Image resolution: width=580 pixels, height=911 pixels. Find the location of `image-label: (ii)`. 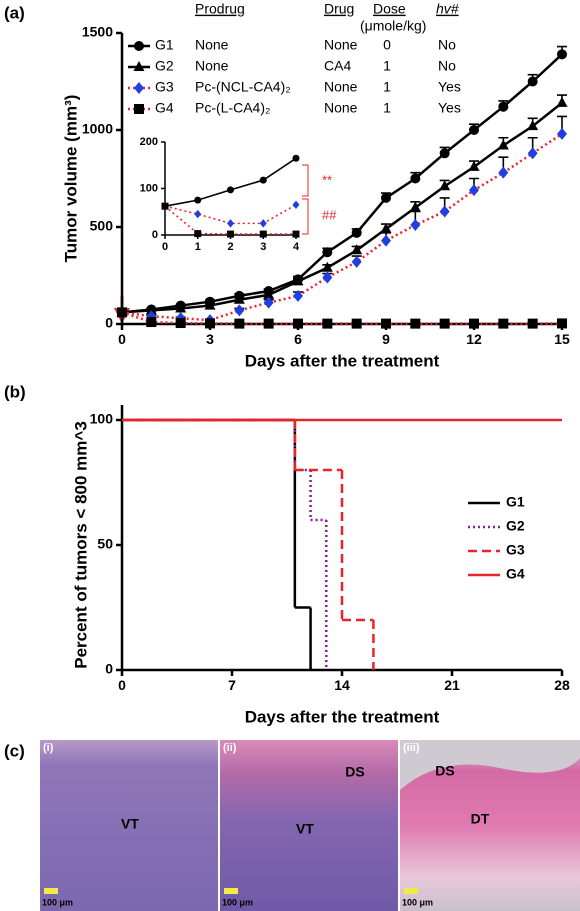

image-label: (ii) is located at coordinates (230, 748).